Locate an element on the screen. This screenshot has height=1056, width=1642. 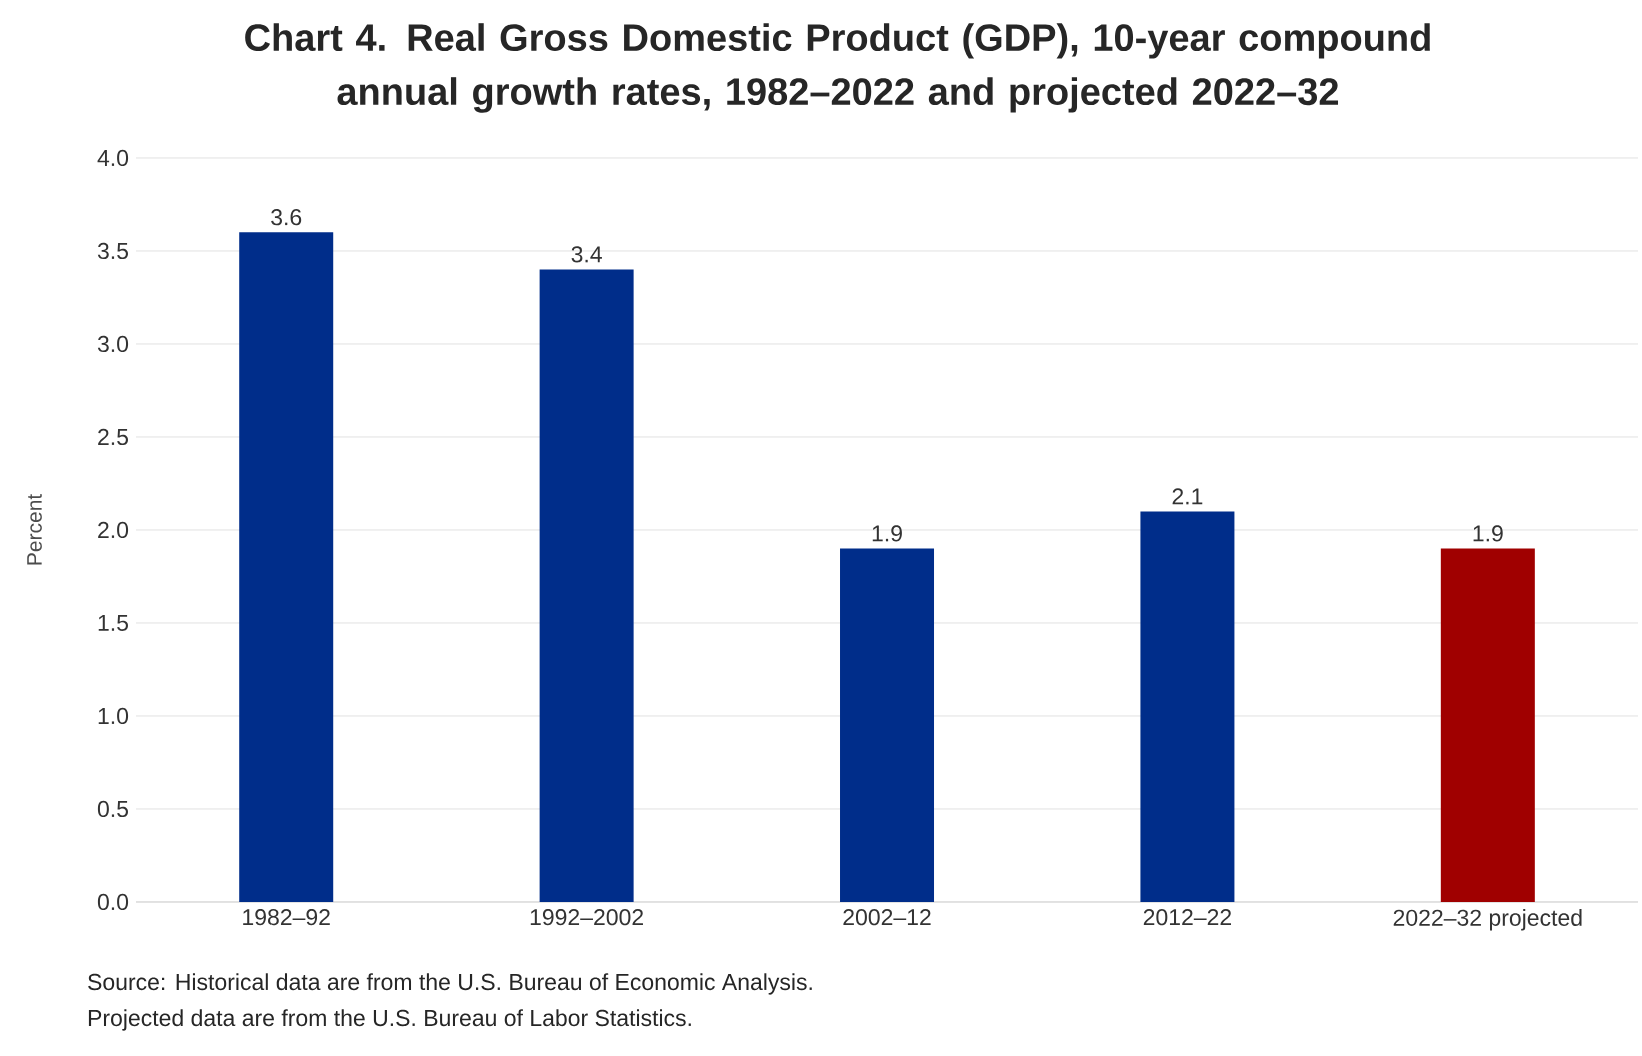
source-note: Source: Historical data are from the U.S. Bureau of Economic Analysis. is located at coordinates (450, 984).